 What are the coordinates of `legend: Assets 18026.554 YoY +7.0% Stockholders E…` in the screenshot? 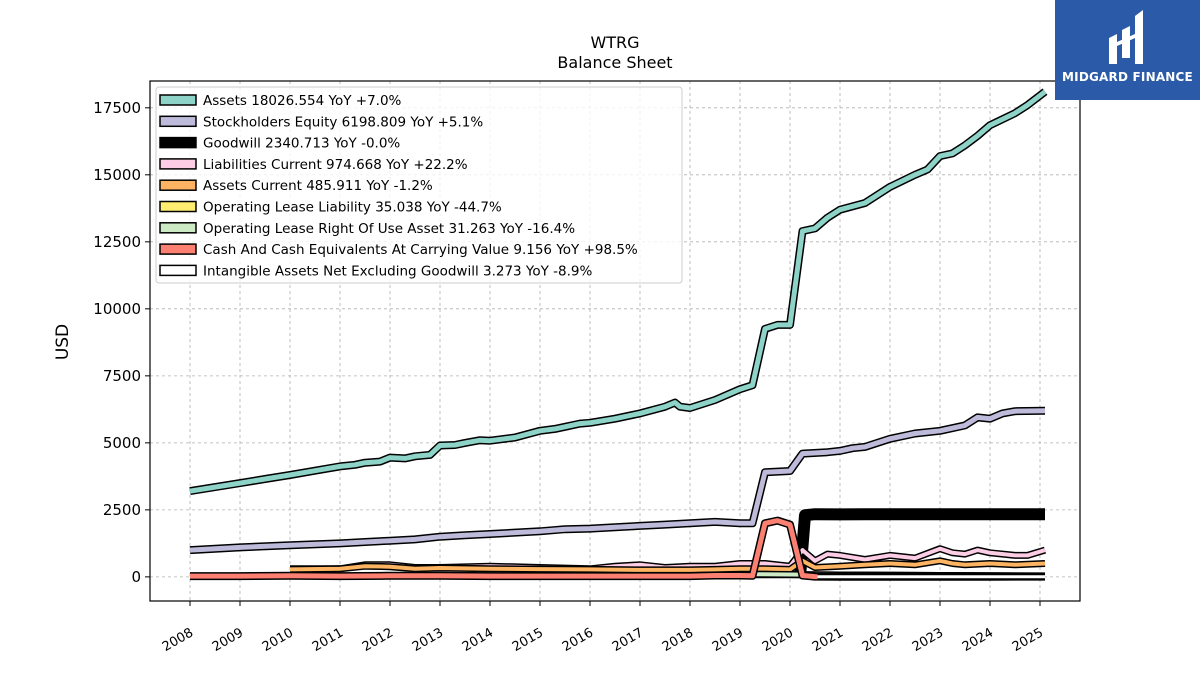 It's located at (419, 185).